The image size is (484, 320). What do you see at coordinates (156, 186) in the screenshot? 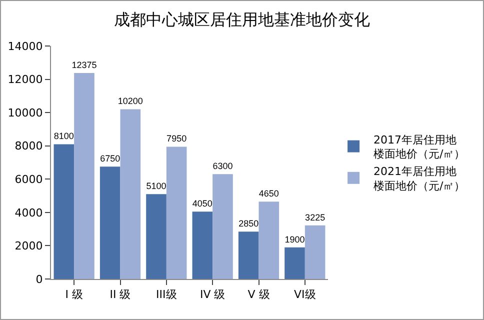
I see `data-label: 5100` at bounding box center [156, 186].